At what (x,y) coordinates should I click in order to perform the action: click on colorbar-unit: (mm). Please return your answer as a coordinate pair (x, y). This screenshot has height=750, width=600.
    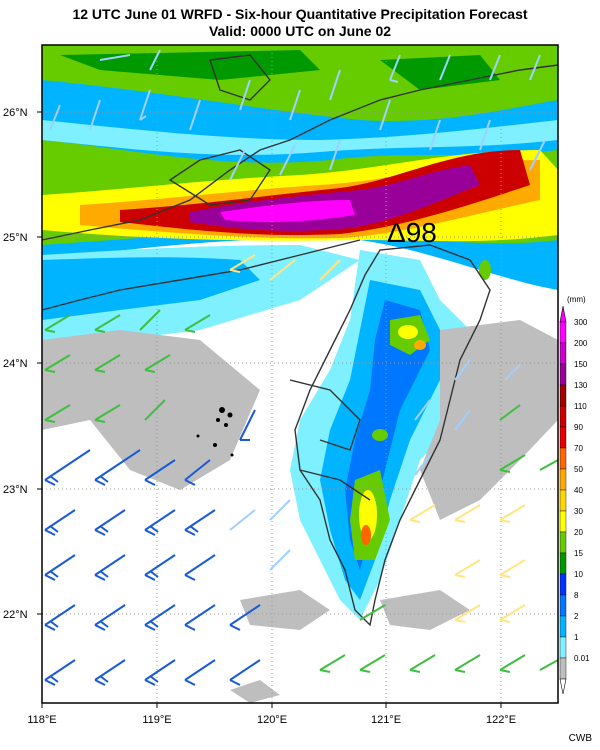
    Looking at the image, I should click on (576, 299).